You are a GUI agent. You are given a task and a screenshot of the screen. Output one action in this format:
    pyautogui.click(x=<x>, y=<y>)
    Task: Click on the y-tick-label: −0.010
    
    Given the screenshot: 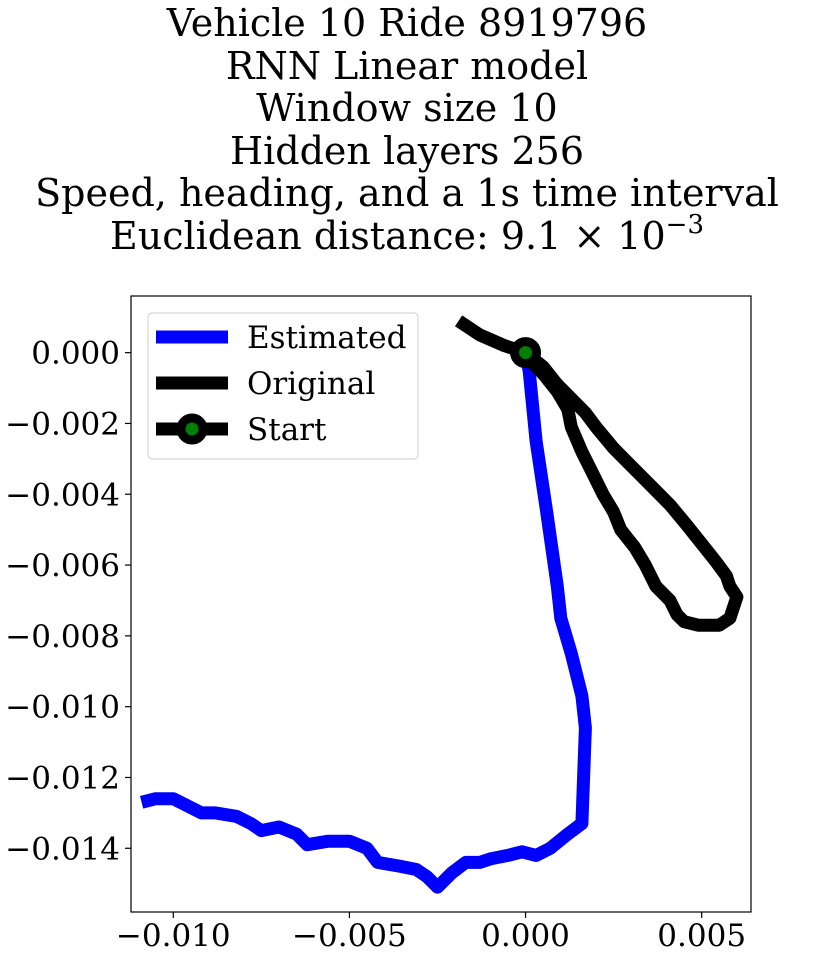 What is the action you would take?
    pyautogui.click(x=62, y=708)
    